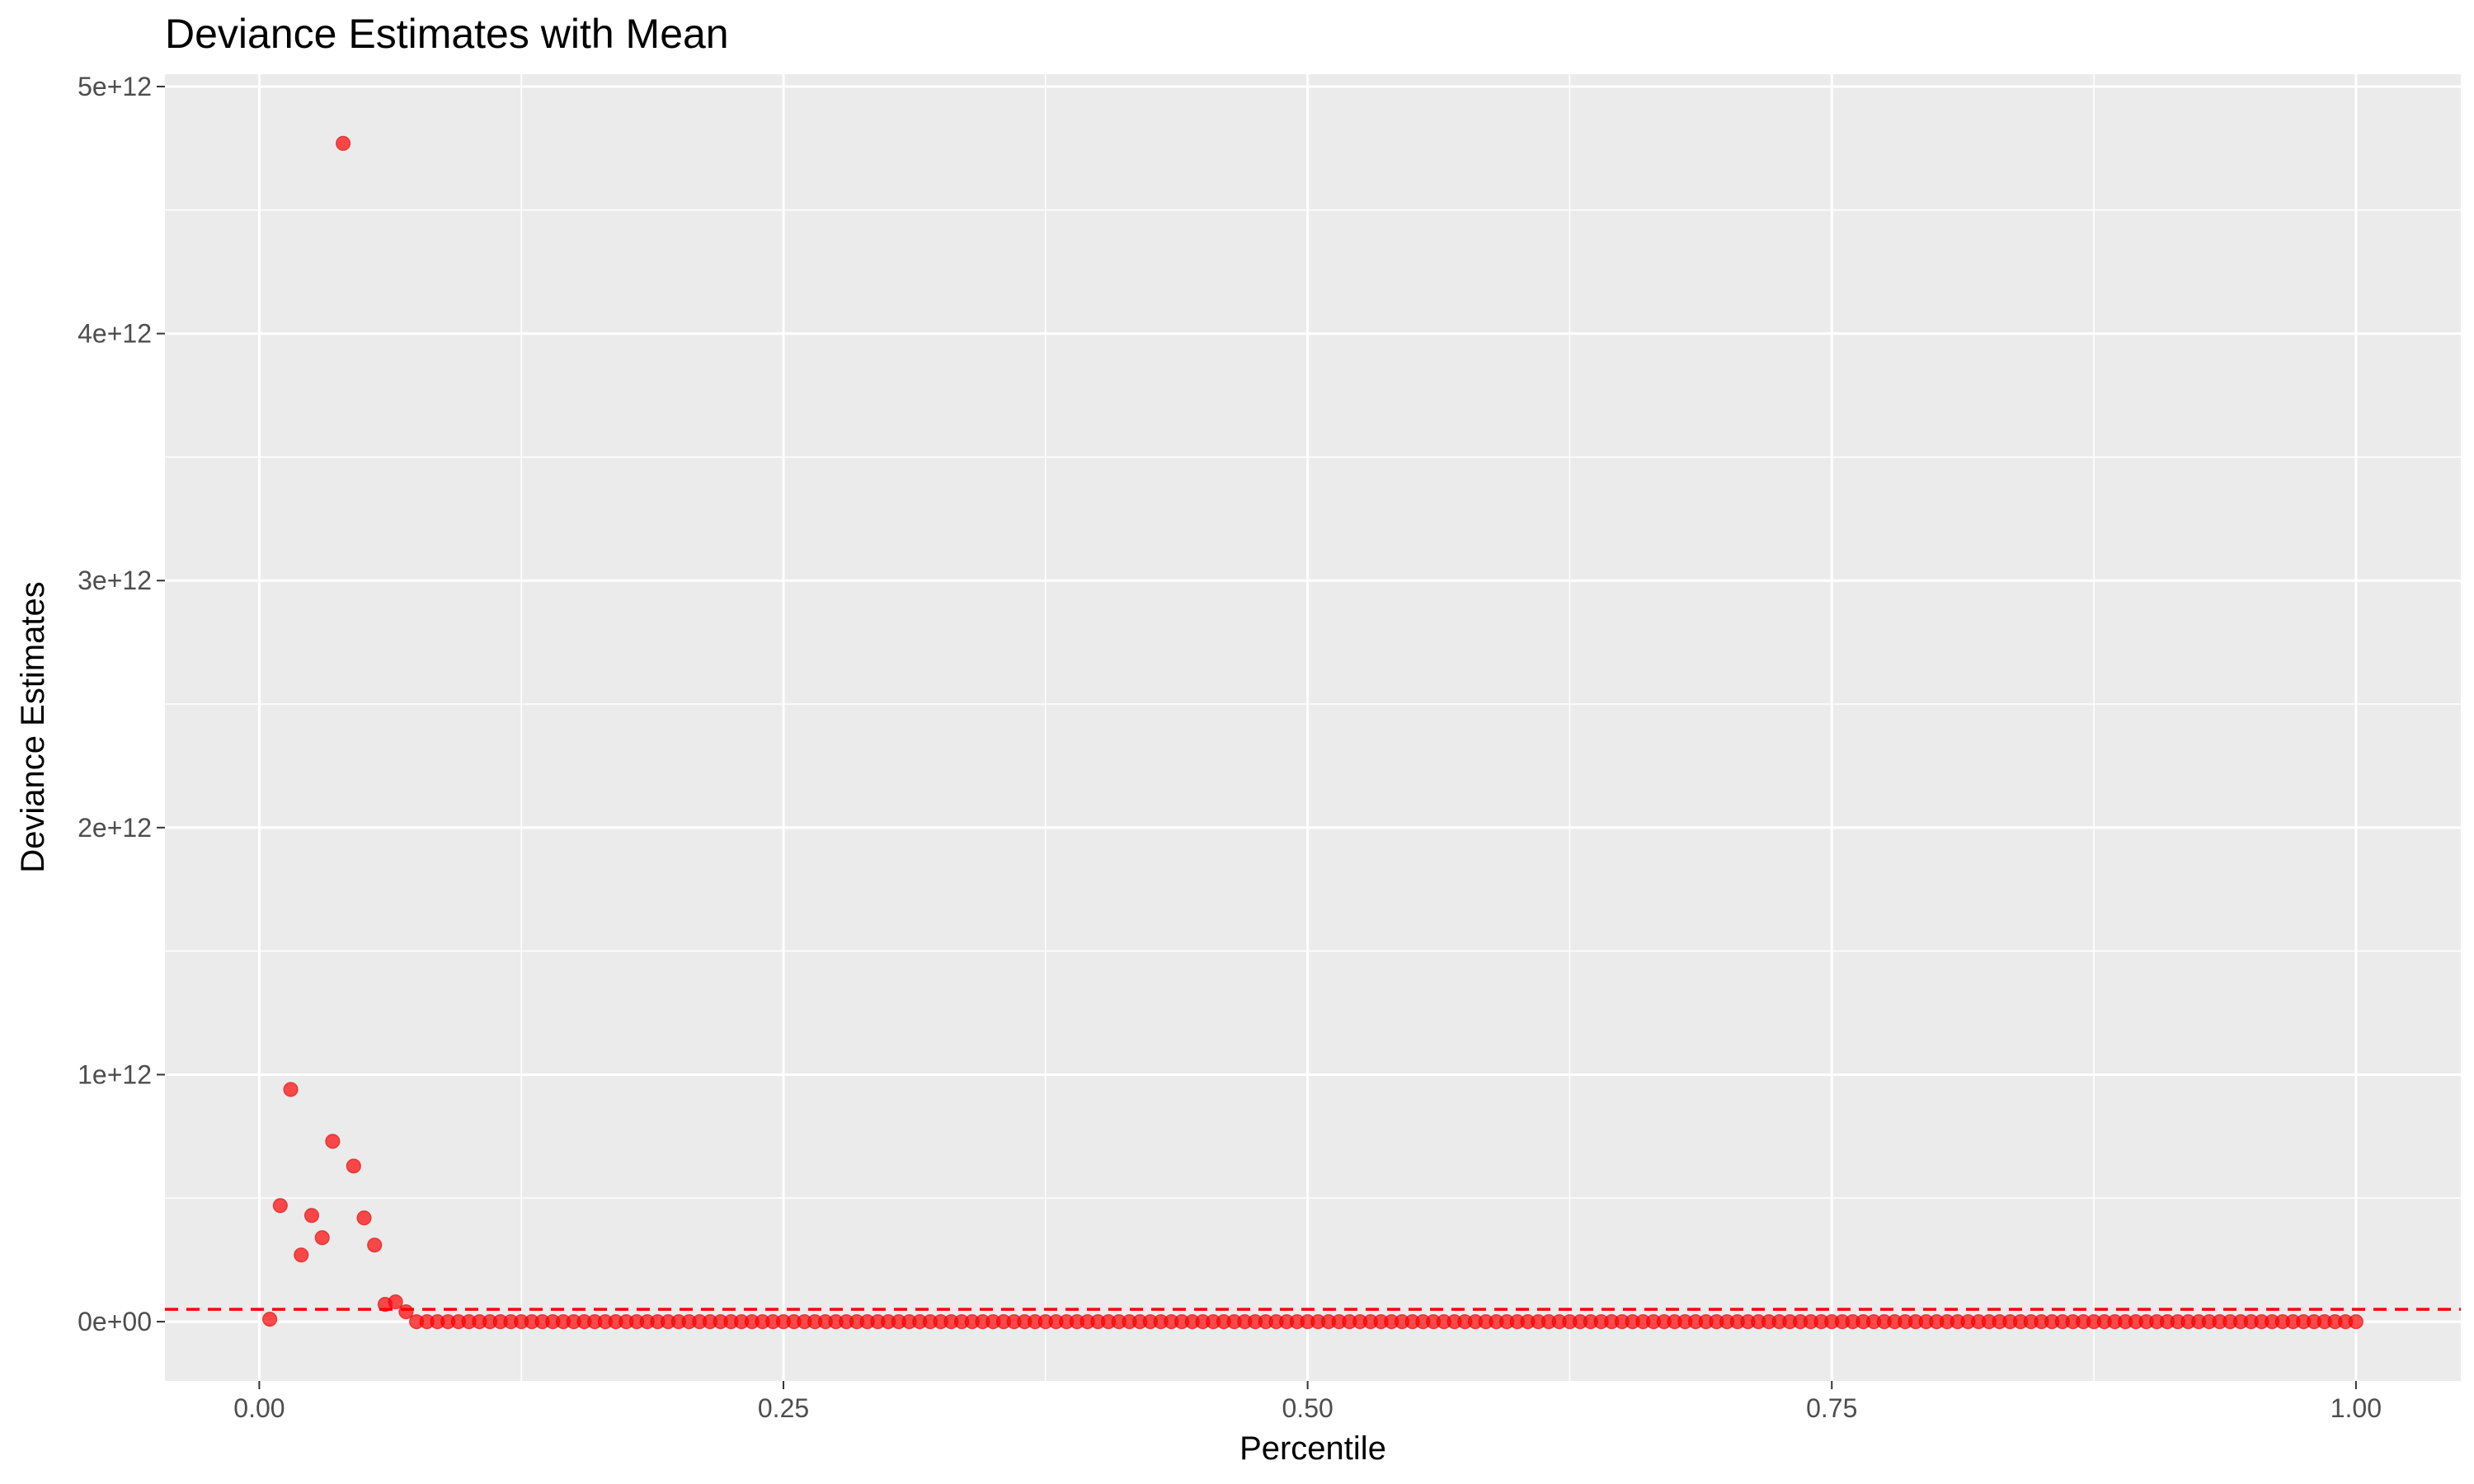  I want to click on chart-title: Deviance Estimates with Mean, so click(447, 34).